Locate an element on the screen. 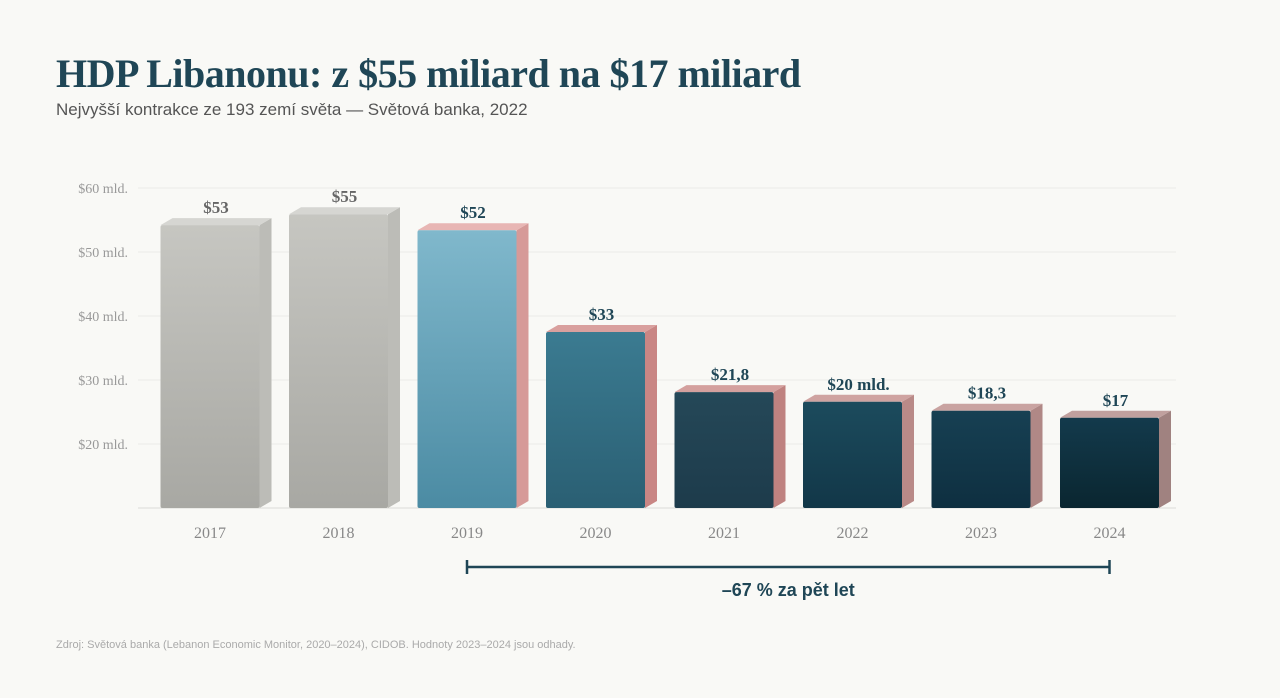  data-label: $21,8 is located at coordinates (730, 374).